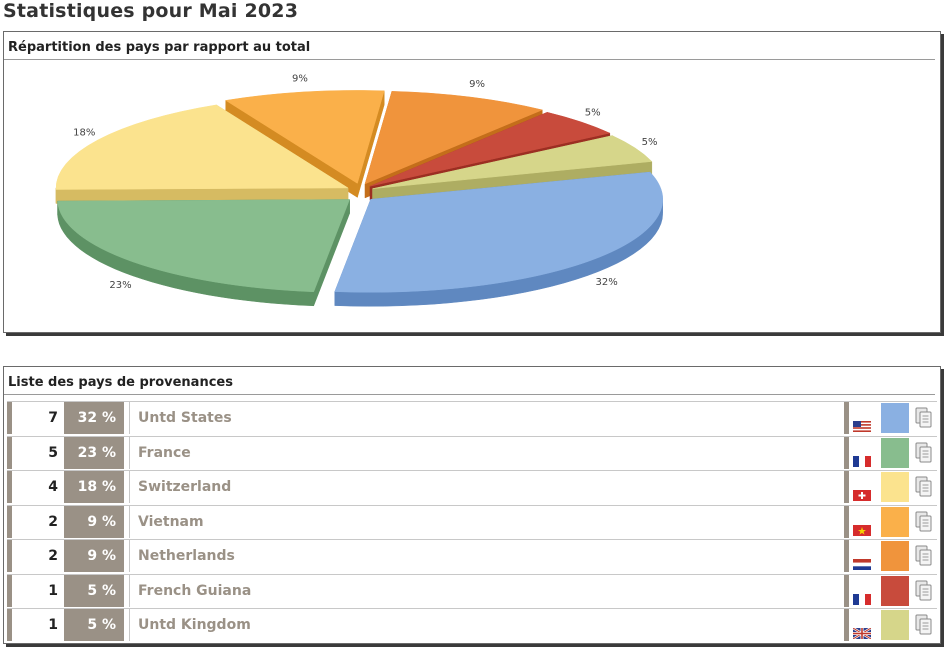 Image resolution: width=947 pixels, height=652 pixels. I want to click on pie-label-7: 5%, so click(650, 142).